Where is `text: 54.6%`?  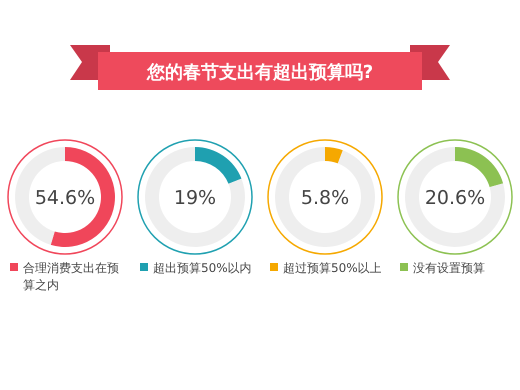 text: 54.6% is located at coordinates (65, 198).